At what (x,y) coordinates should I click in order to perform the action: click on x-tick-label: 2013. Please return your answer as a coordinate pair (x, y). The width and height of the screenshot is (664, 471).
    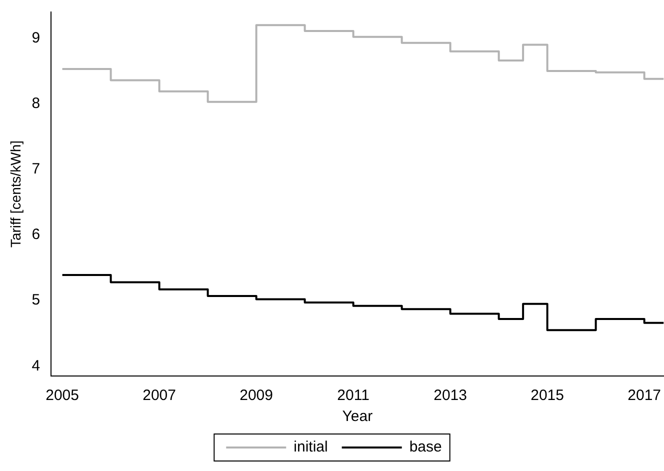
    Looking at the image, I should click on (450, 395).